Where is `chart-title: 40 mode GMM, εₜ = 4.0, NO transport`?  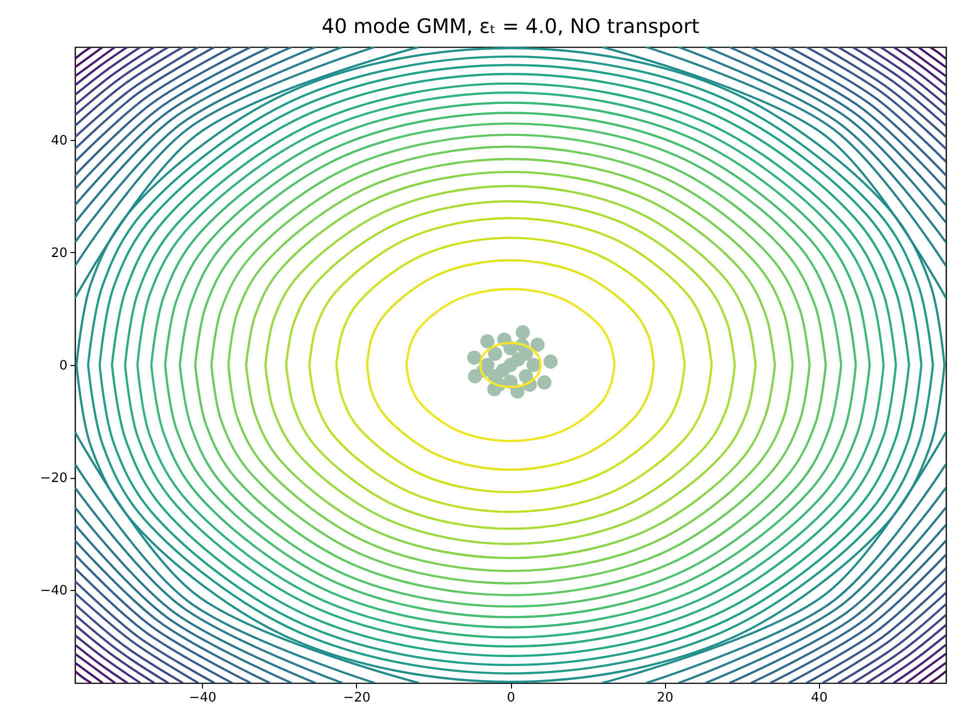 chart-title: 40 mode GMM, εₜ = 4.0, NO transport is located at coordinates (511, 26).